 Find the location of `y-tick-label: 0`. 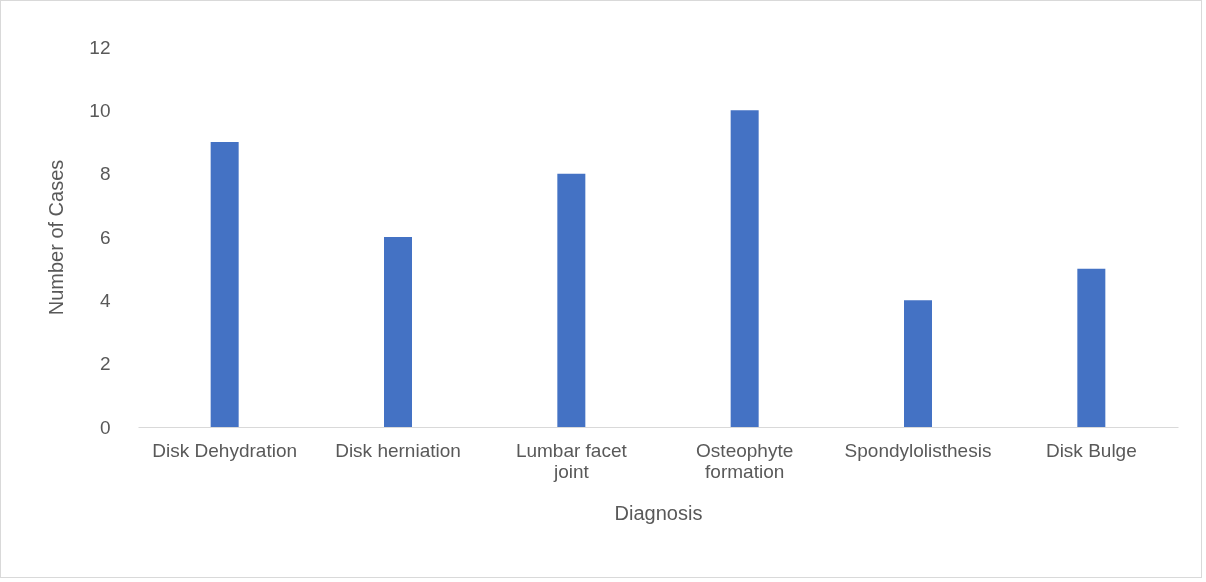

y-tick-label: 0 is located at coordinates (105, 427).